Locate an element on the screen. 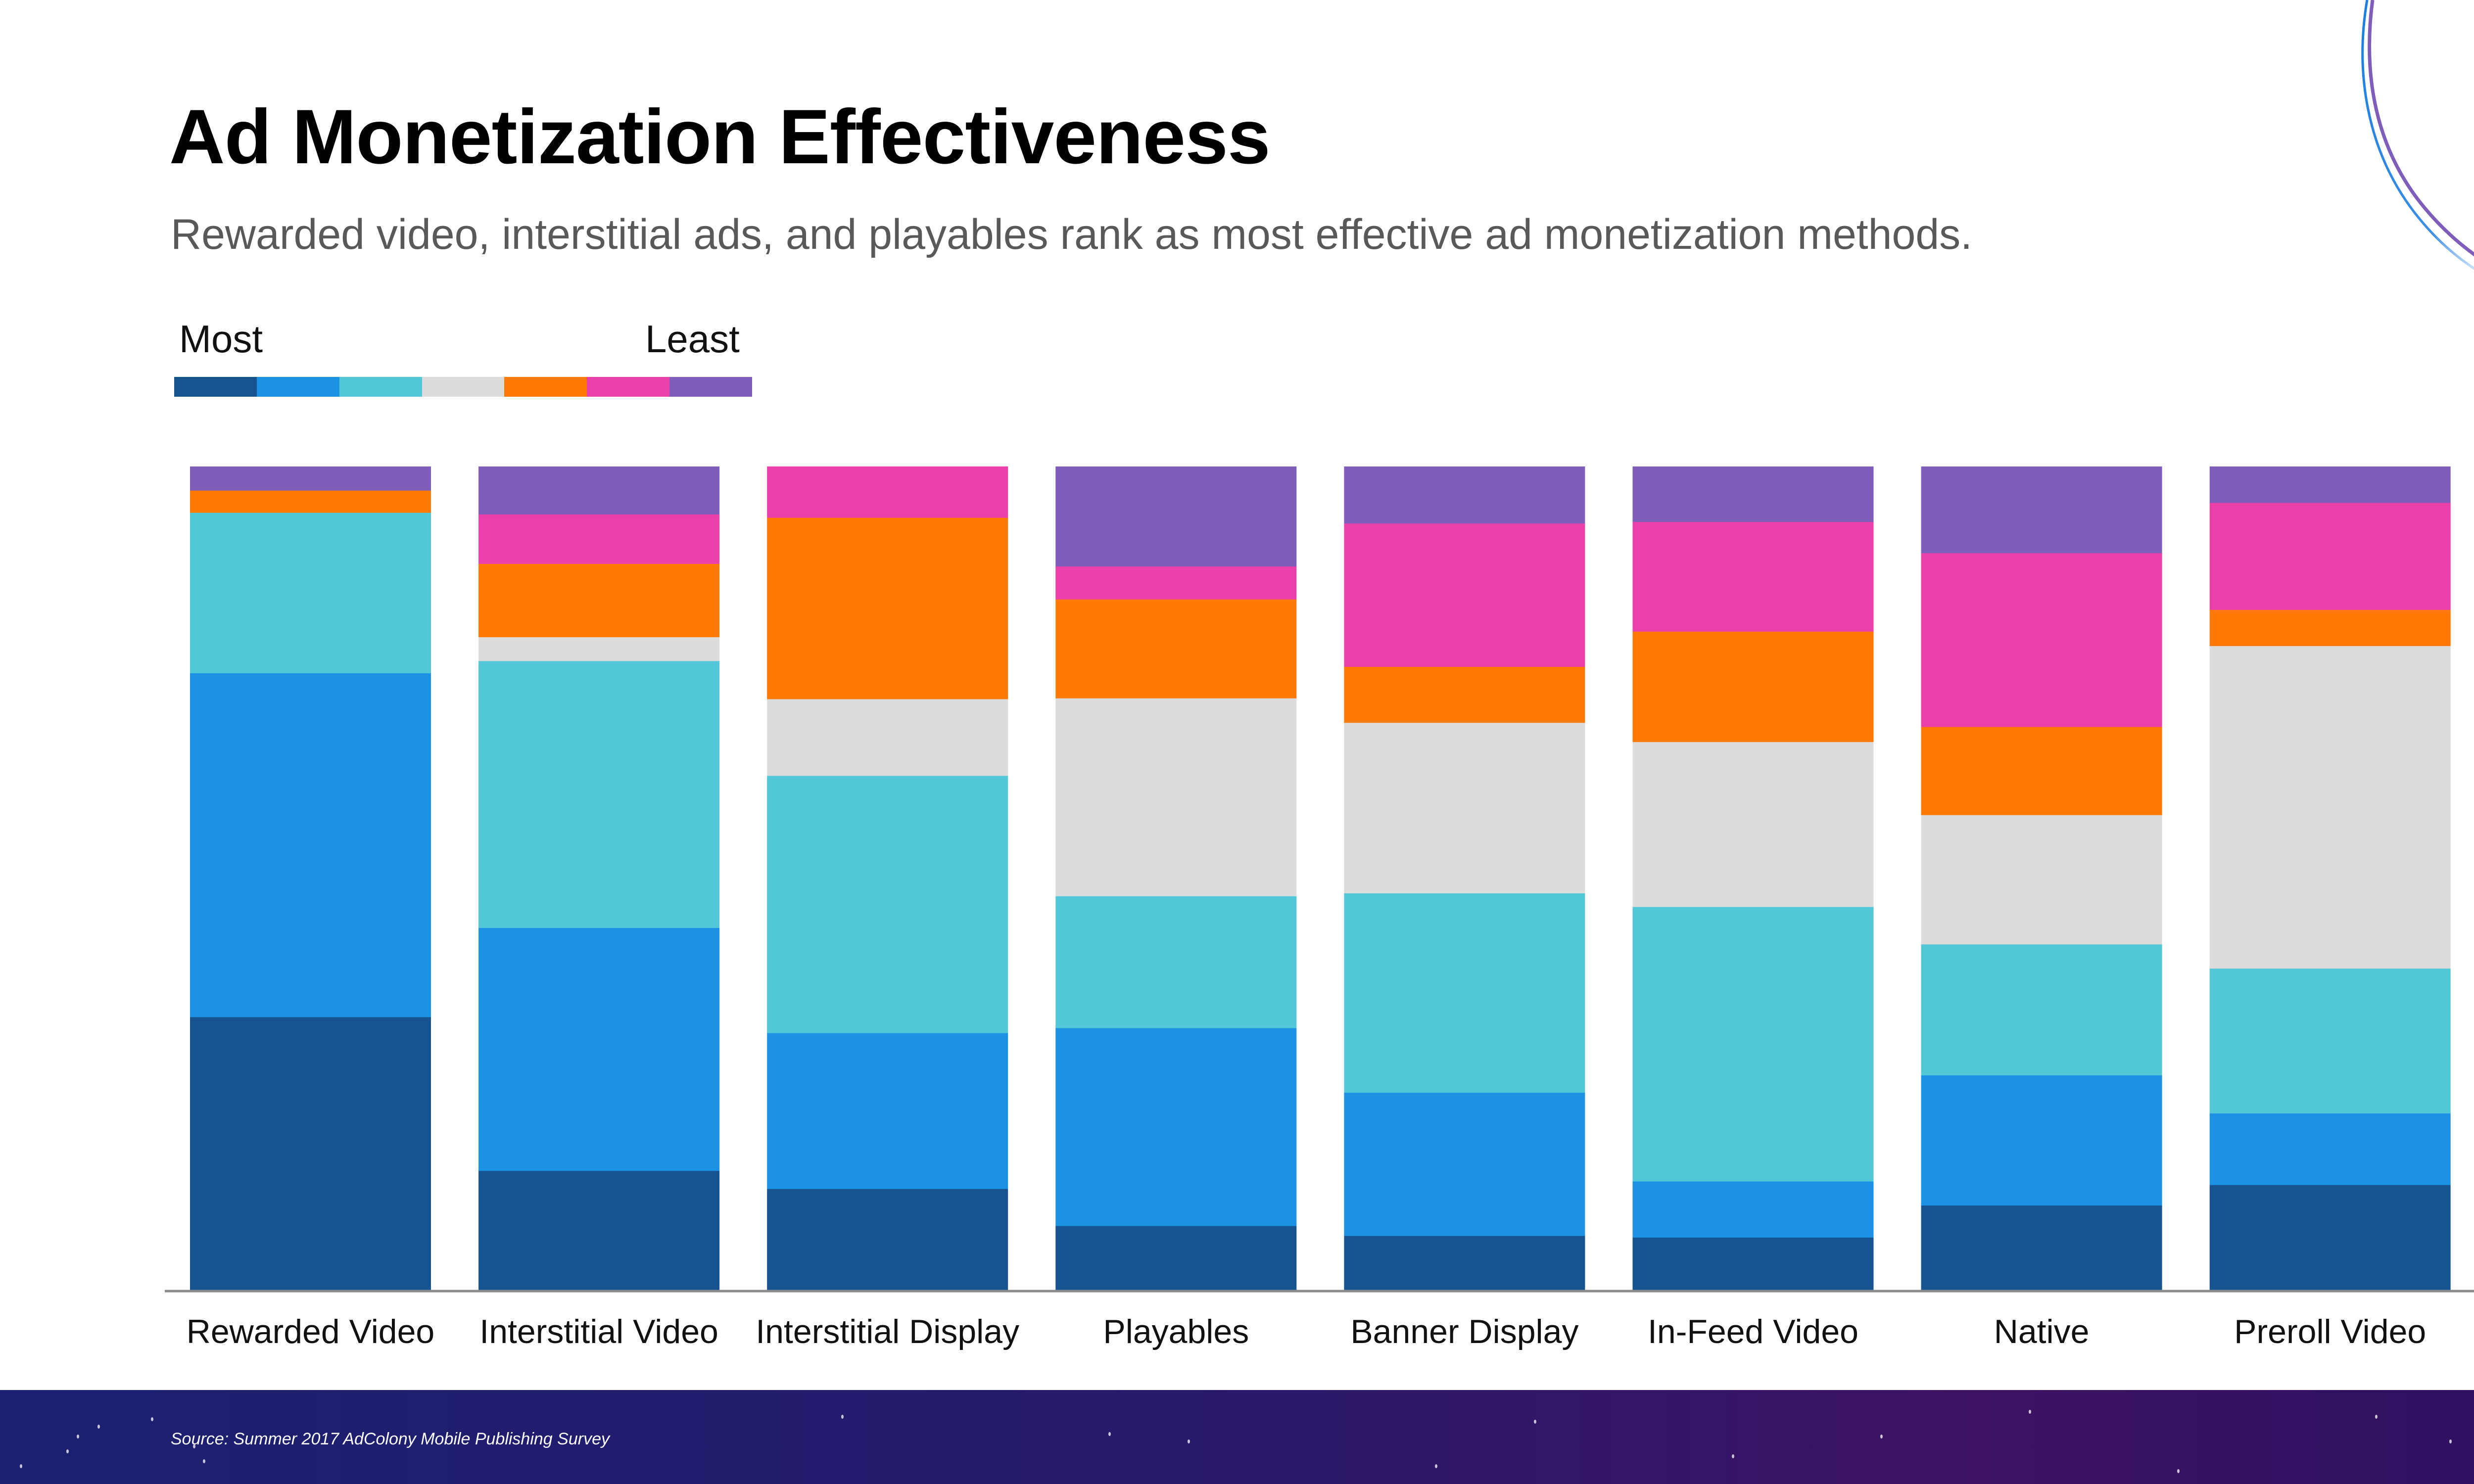 The width and height of the screenshot is (2474, 1484). x-tick-label: In-Feed Video is located at coordinates (1753, 1331).